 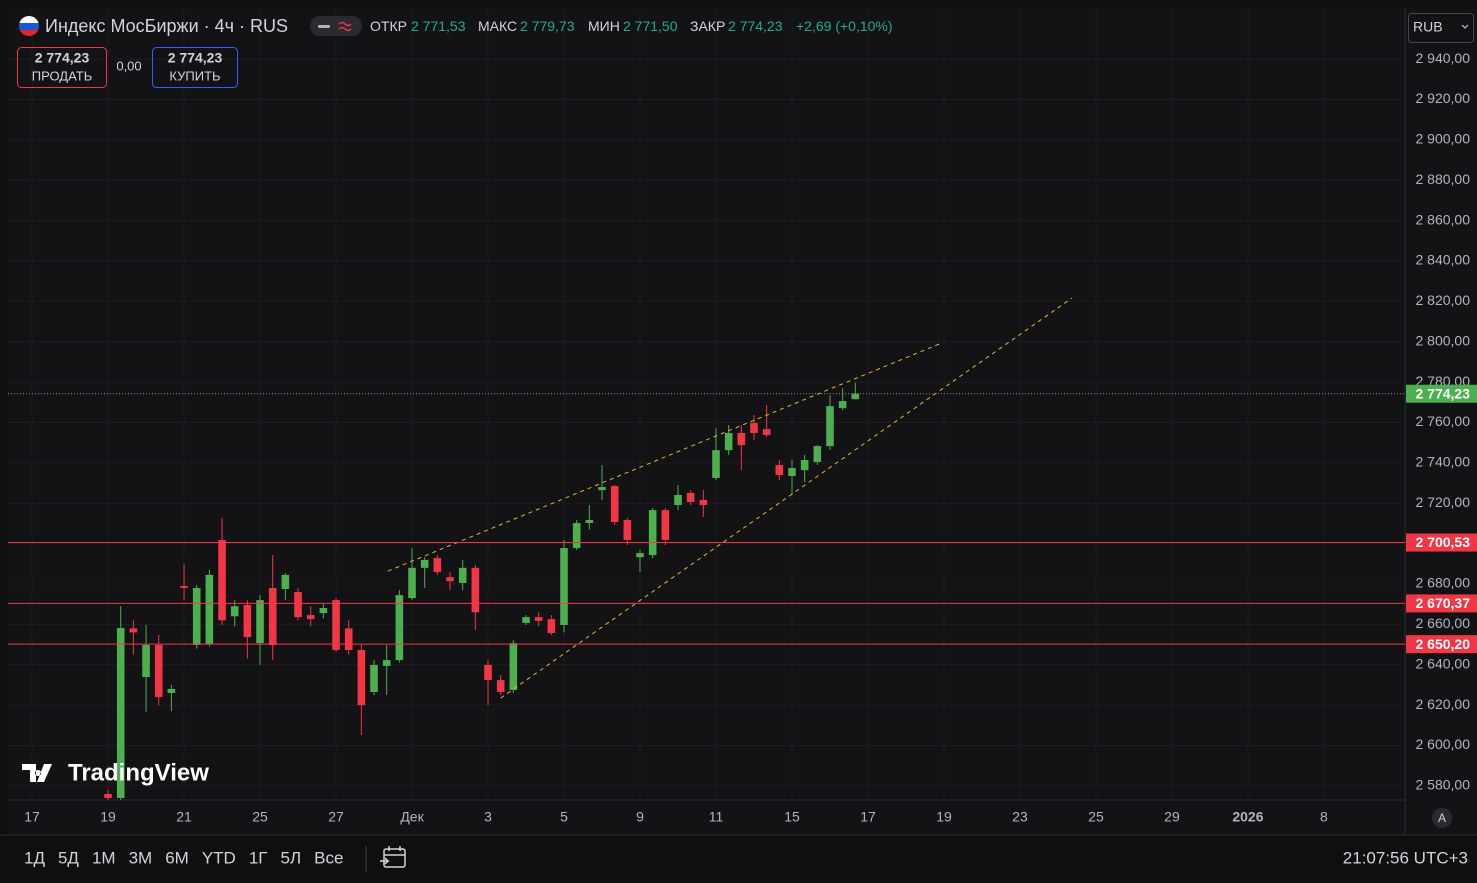 I want to click on trendline, so click(x=664, y=457).